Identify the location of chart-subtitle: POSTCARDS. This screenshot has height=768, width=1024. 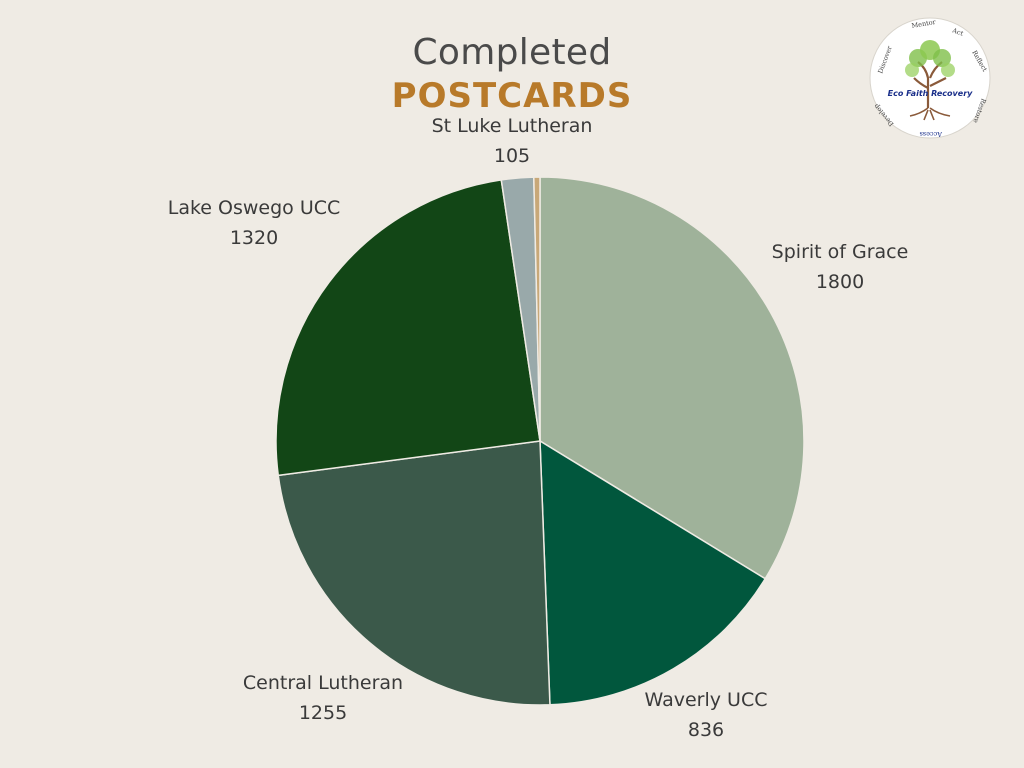
(512, 96).